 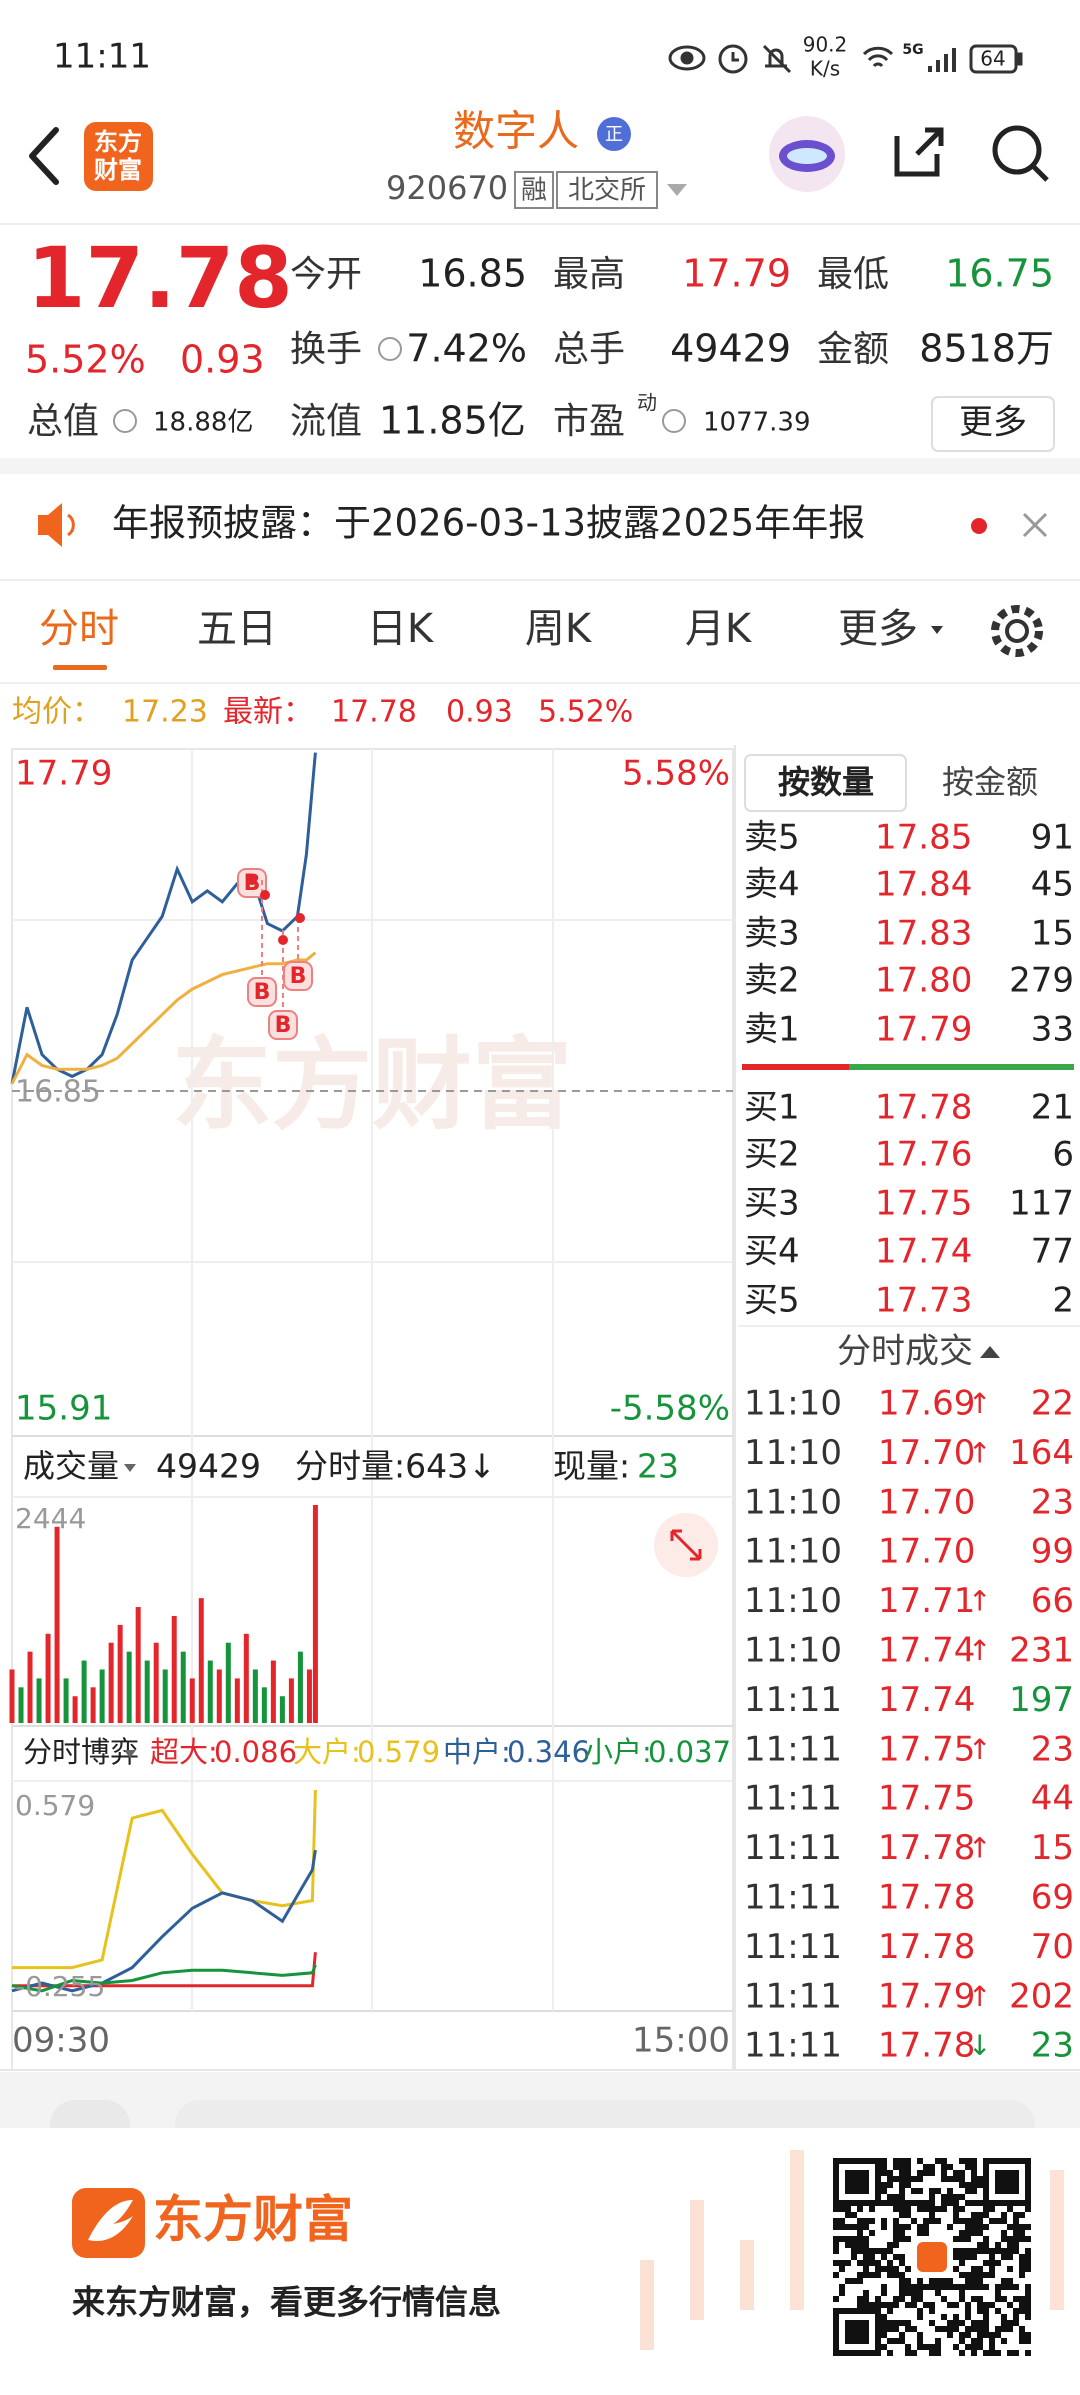 I want to click on series-line, so click(x=164, y=1978).